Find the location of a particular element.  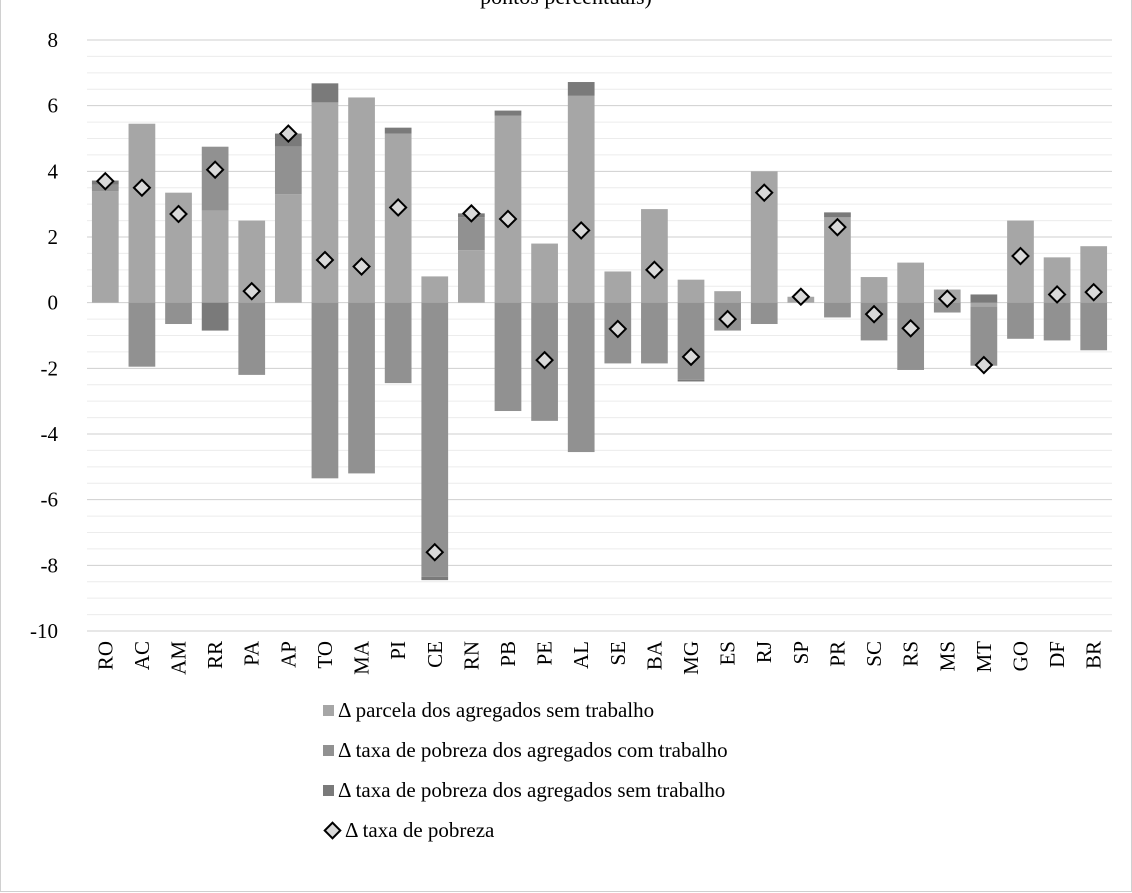

x-tick-label: GO is located at coordinates (1020, 656).